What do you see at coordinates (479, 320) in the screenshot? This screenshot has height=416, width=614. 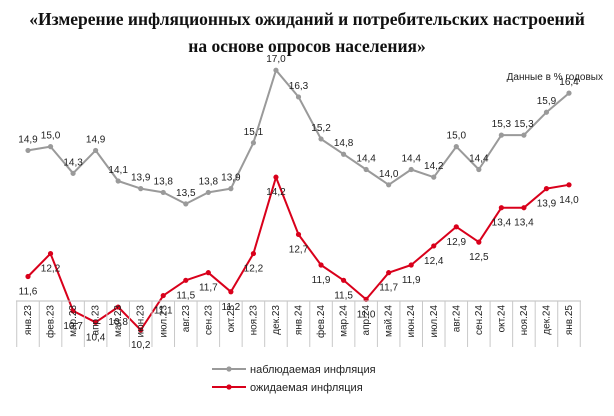 I see `x-tick-label: сен.24` at bounding box center [479, 320].